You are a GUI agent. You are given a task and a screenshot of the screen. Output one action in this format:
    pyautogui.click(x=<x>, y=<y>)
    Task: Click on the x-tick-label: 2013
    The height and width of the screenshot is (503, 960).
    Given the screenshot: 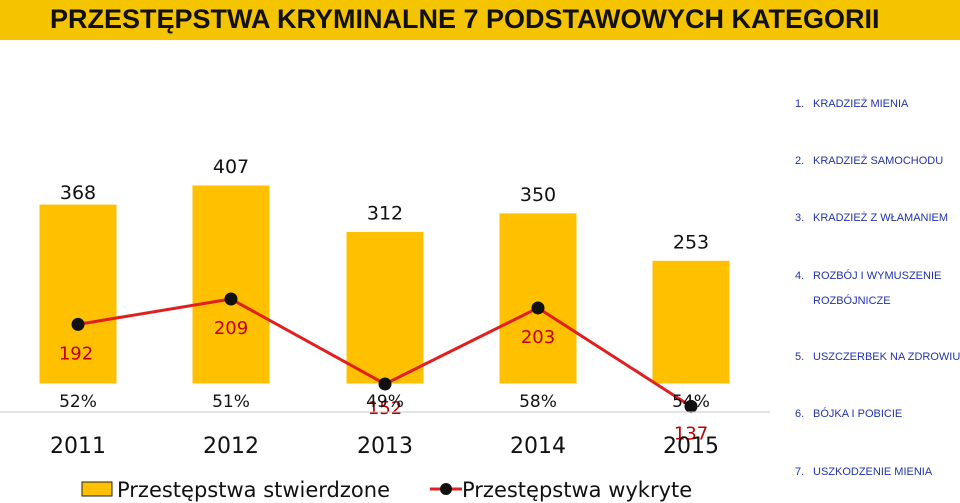 What is the action you would take?
    pyautogui.click(x=385, y=446)
    